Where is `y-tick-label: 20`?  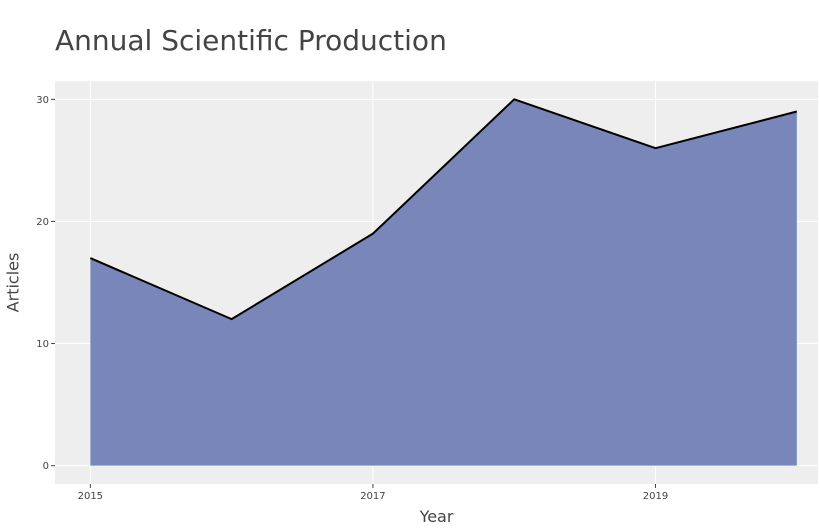
y-tick-label: 20 is located at coordinates (42, 222).